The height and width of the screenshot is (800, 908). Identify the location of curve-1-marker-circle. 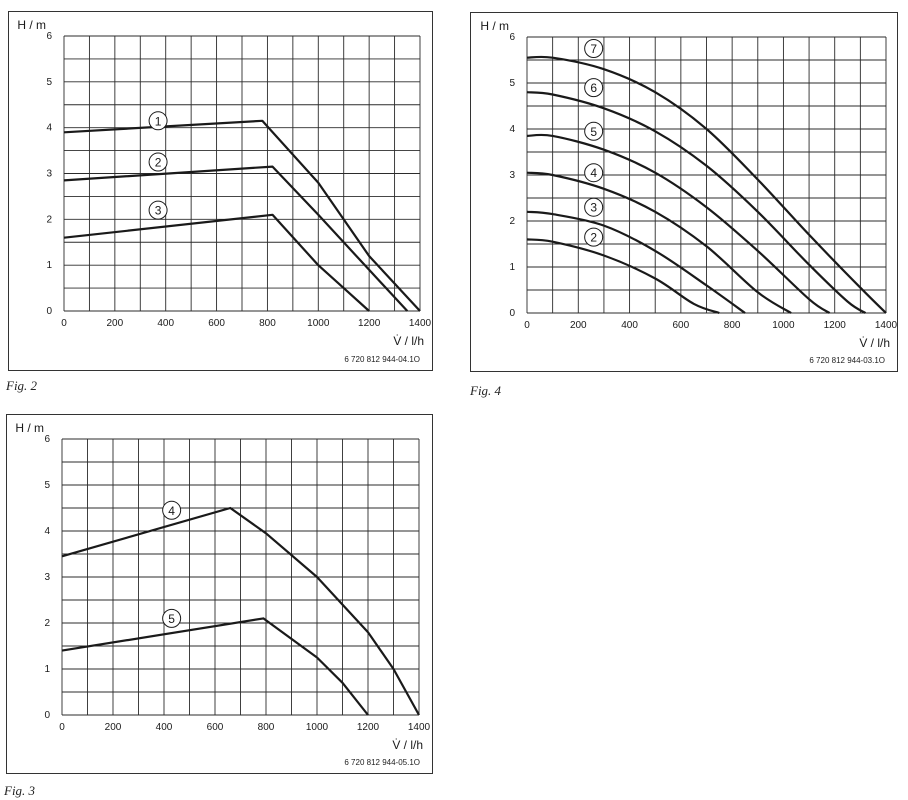
(158, 121).